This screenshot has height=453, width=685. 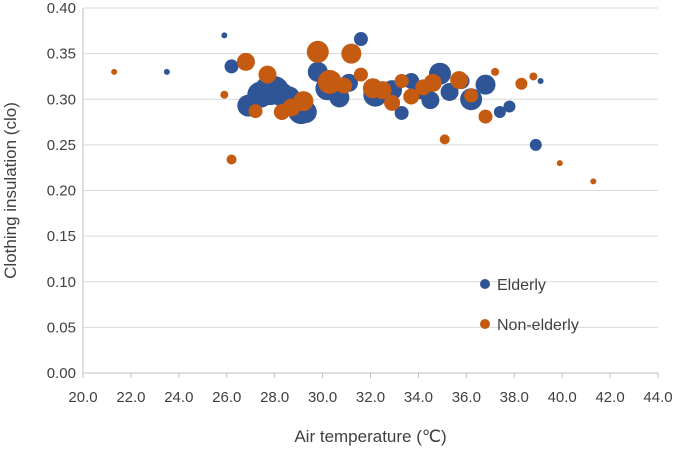 What do you see at coordinates (521, 285) in the screenshot?
I see `legend-label-elderly: Elderly` at bounding box center [521, 285].